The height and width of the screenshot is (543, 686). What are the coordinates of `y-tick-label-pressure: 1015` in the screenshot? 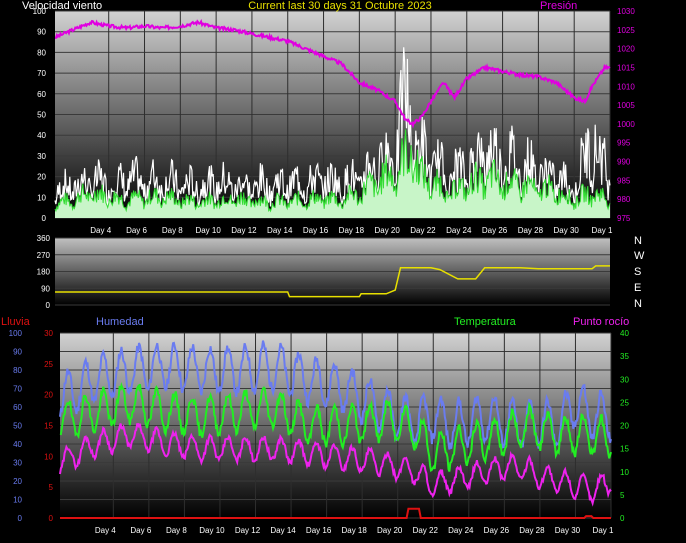 It's located at (626, 67).